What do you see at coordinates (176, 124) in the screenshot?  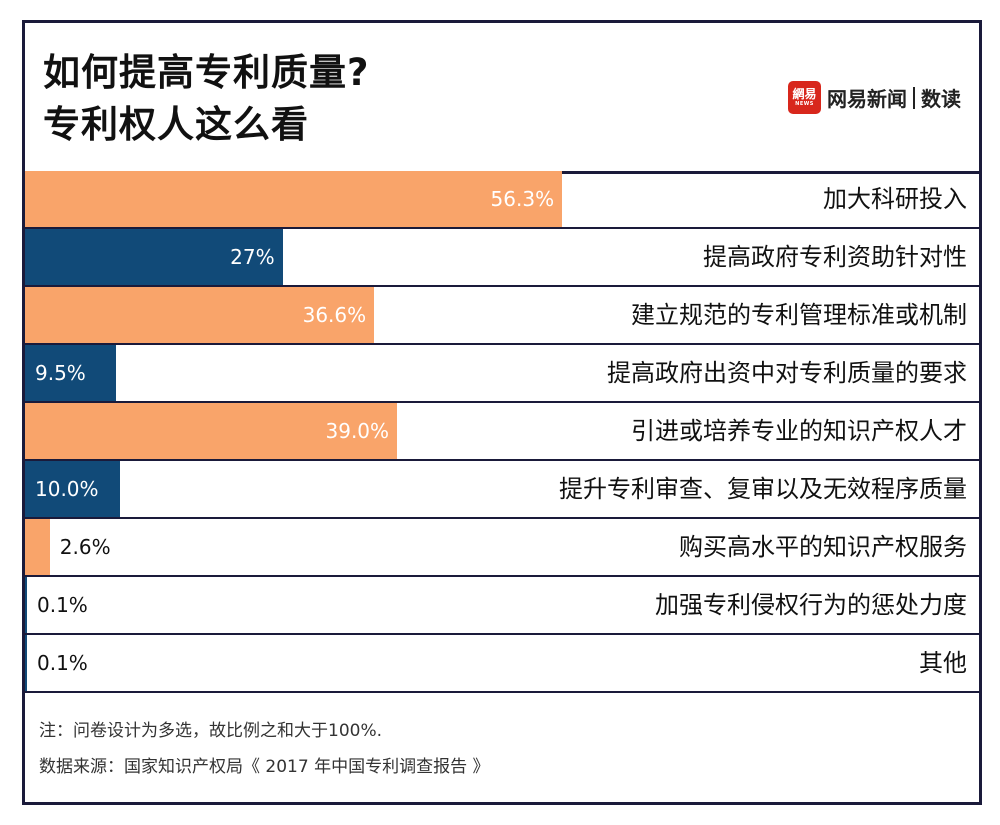 I see `title-line-2: 专利权人这么看` at bounding box center [176, 124].